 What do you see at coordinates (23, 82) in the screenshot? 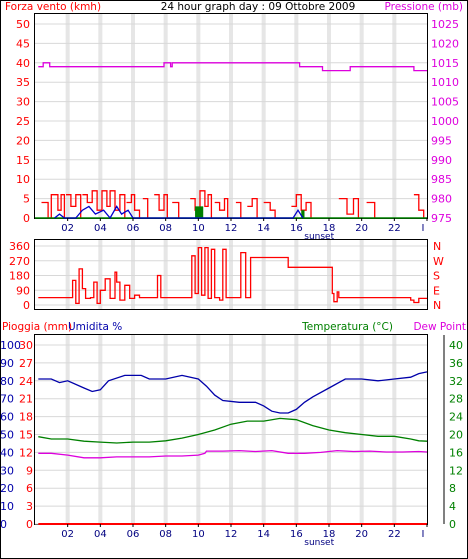
I see `wind-tick-label: 35` at bounding box center [23, 82].